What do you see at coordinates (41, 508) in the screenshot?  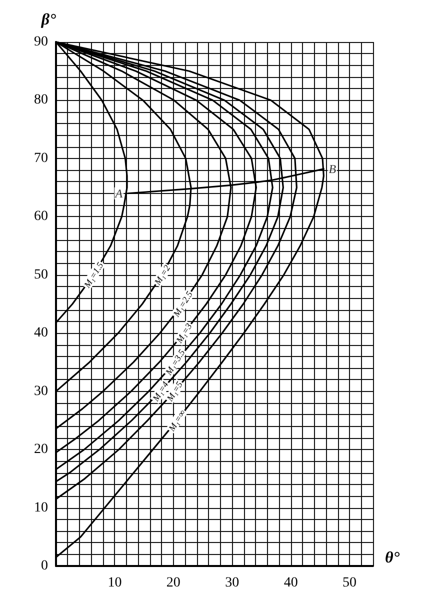 I see `y-tick-label: 10` at bounding box center [41, 508].